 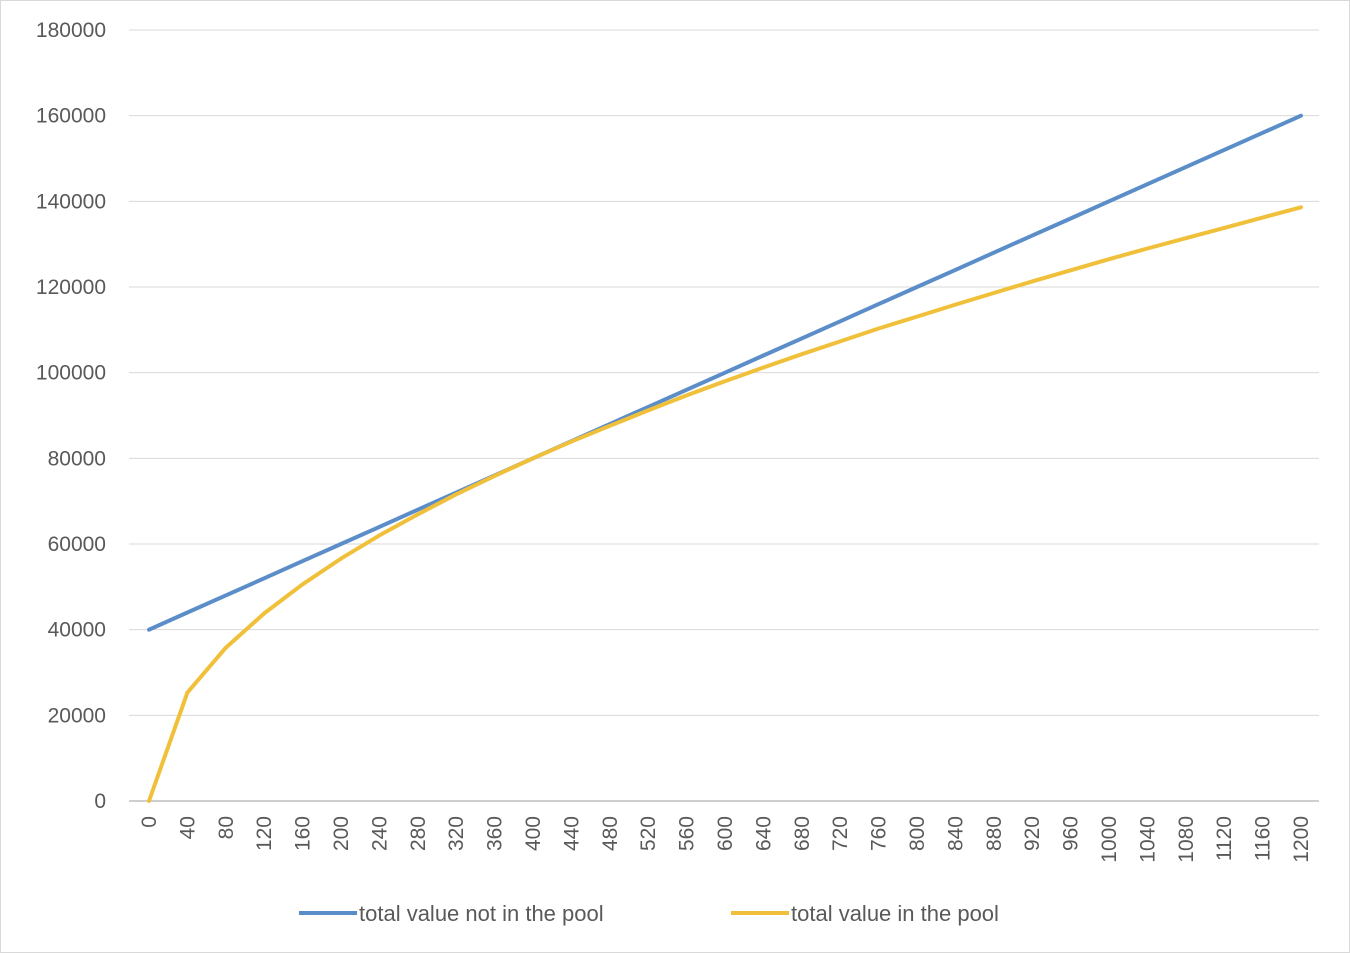 I want to click on x-tick-label: 800, so click(x=917, y=833).